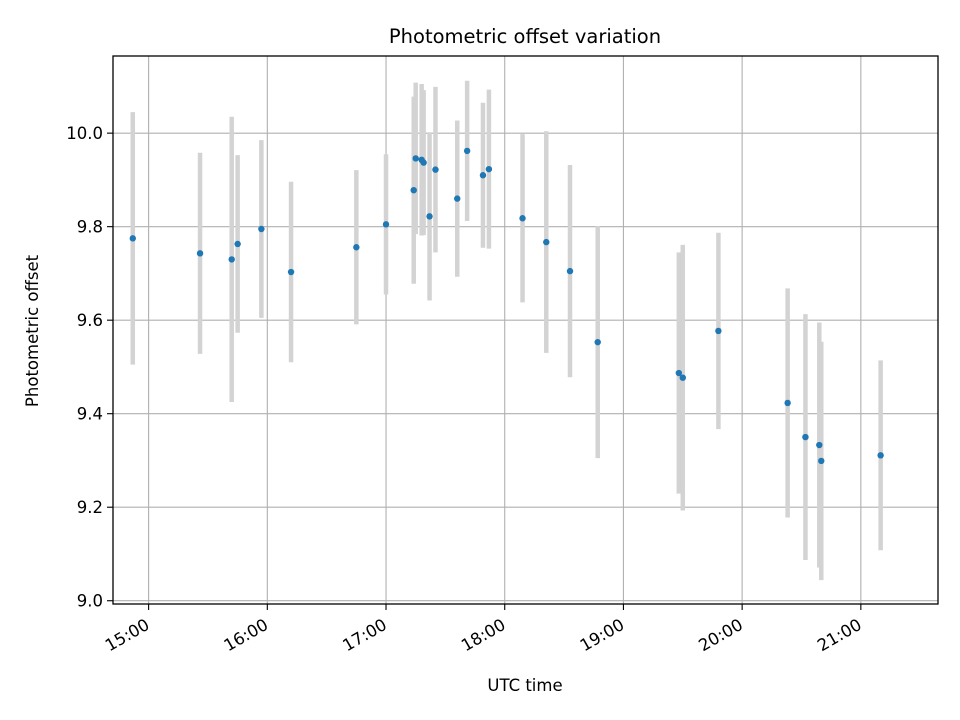 The image size is (960, 720). What do you see at coordinates (90, 601) in the screenshot?
I see `y-tick-label: 9.0` at bounding box center [90, 601].